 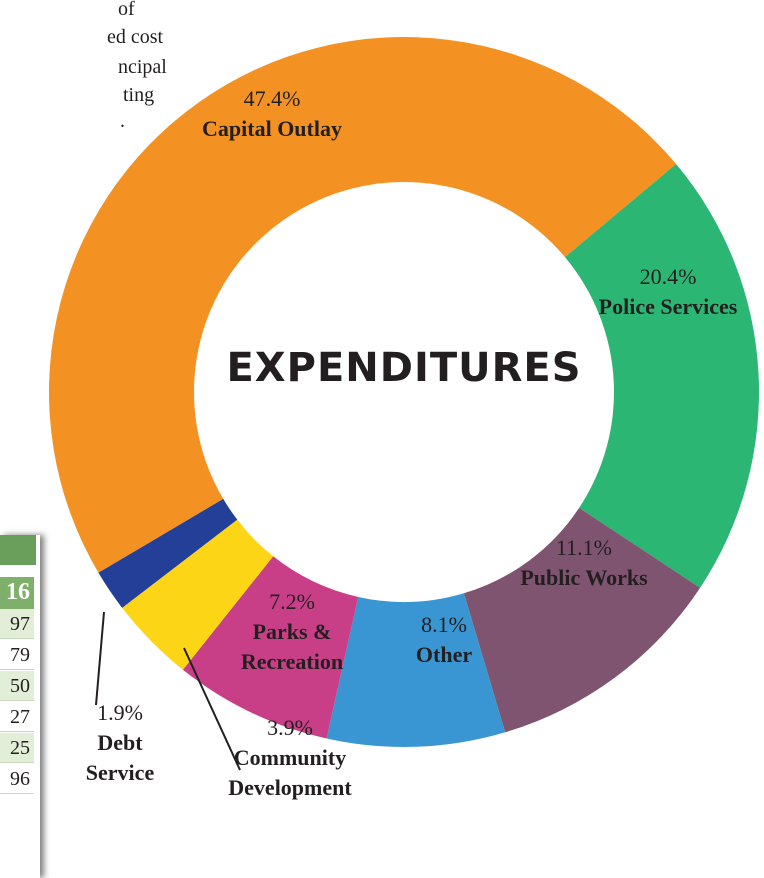 I want to click on value-label: 7.2%, so click(x=292, y=601).